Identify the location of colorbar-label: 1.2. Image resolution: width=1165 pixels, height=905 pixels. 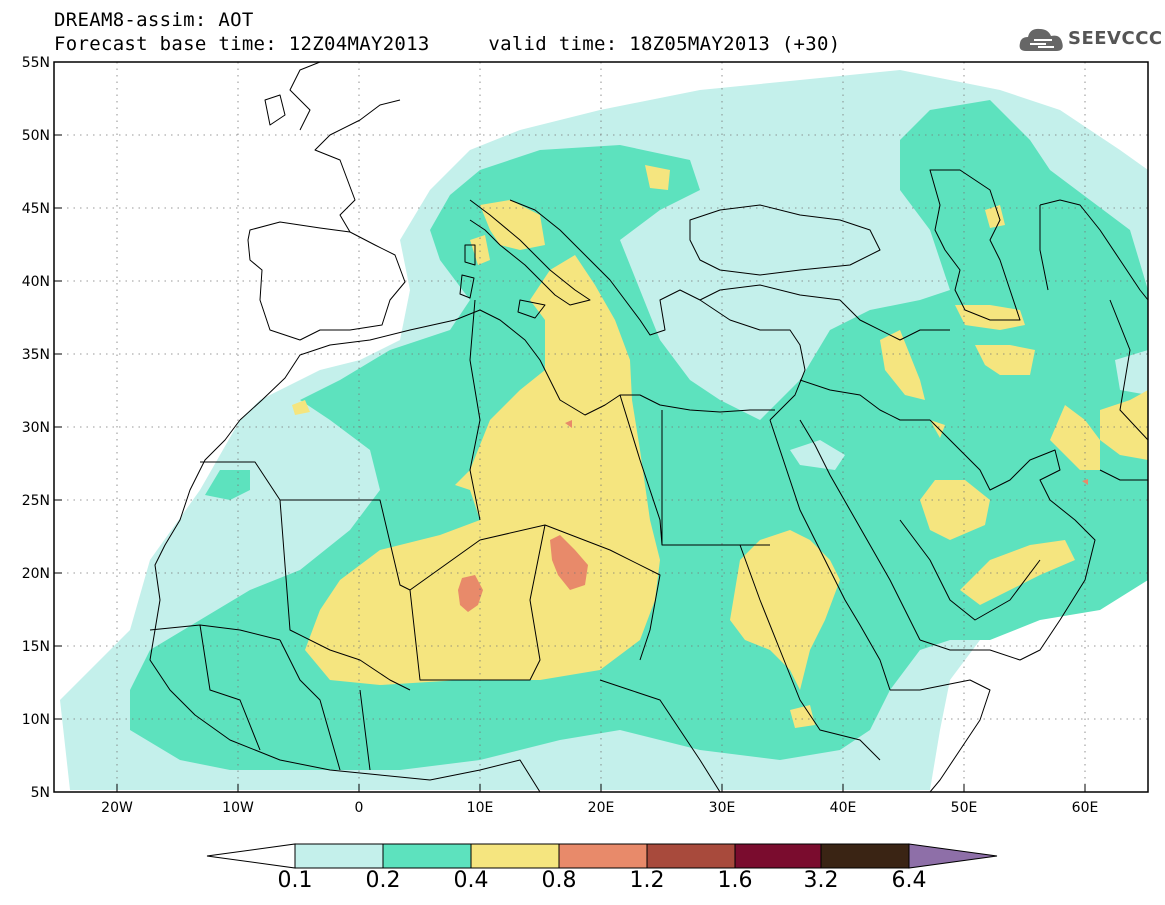
(647, 880).